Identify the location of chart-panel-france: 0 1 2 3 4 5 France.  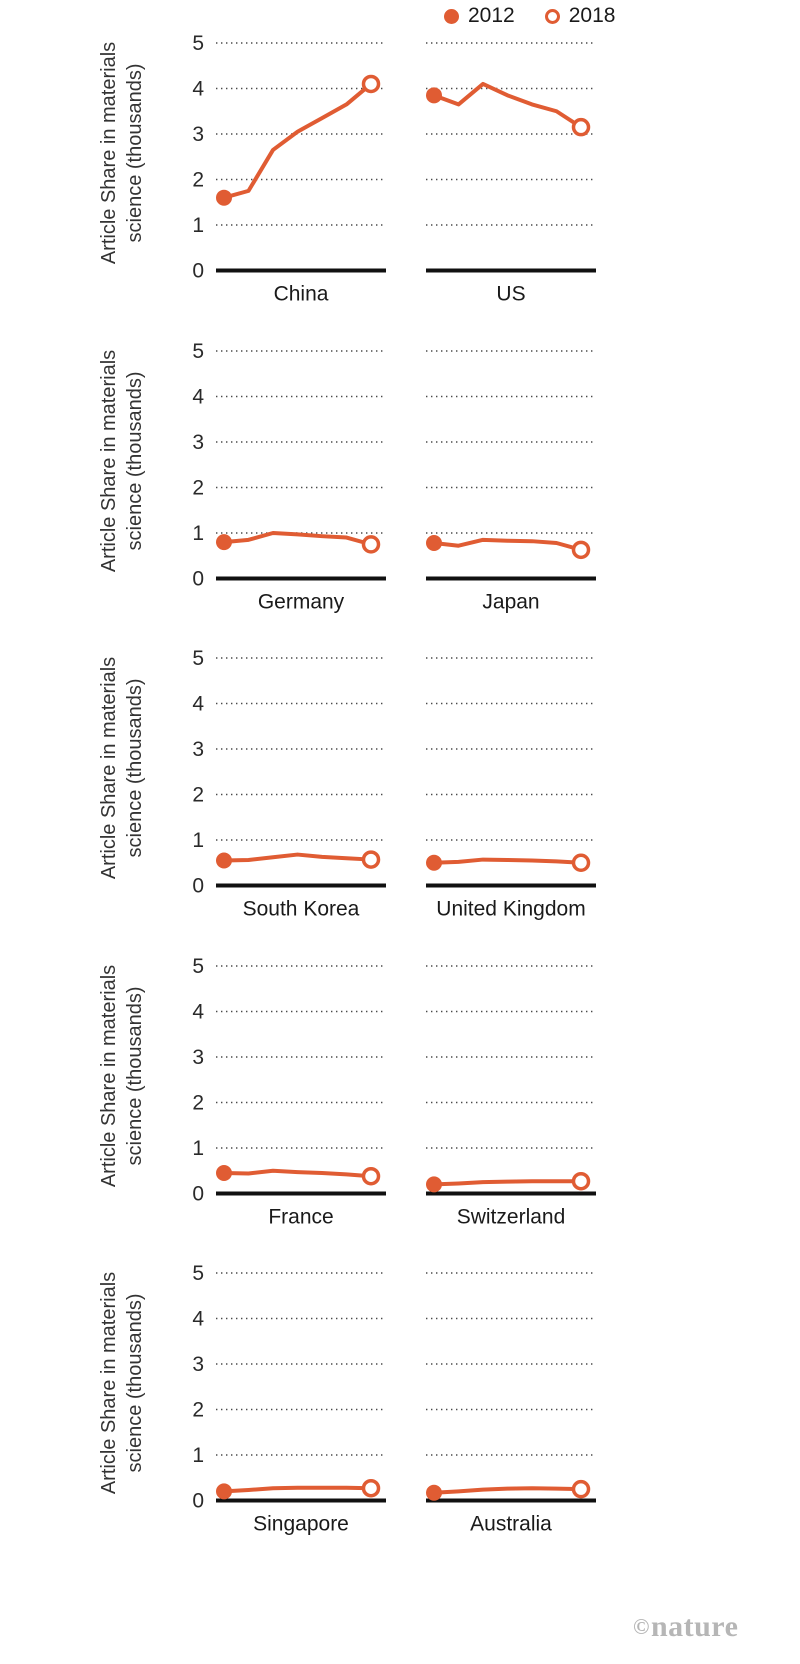
(289, 1091).